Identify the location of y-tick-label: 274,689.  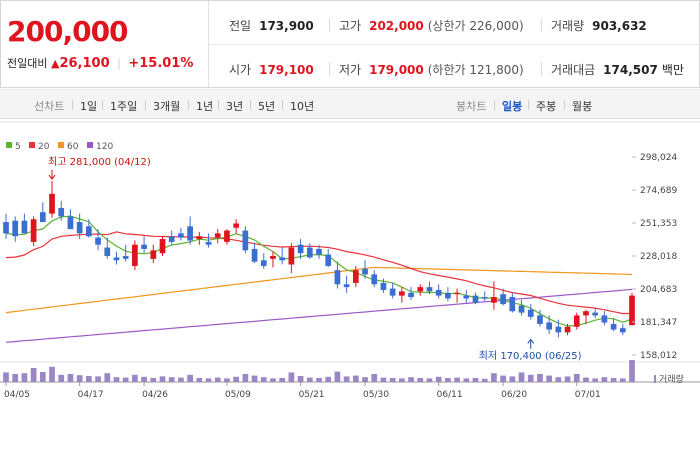
(658, 191).